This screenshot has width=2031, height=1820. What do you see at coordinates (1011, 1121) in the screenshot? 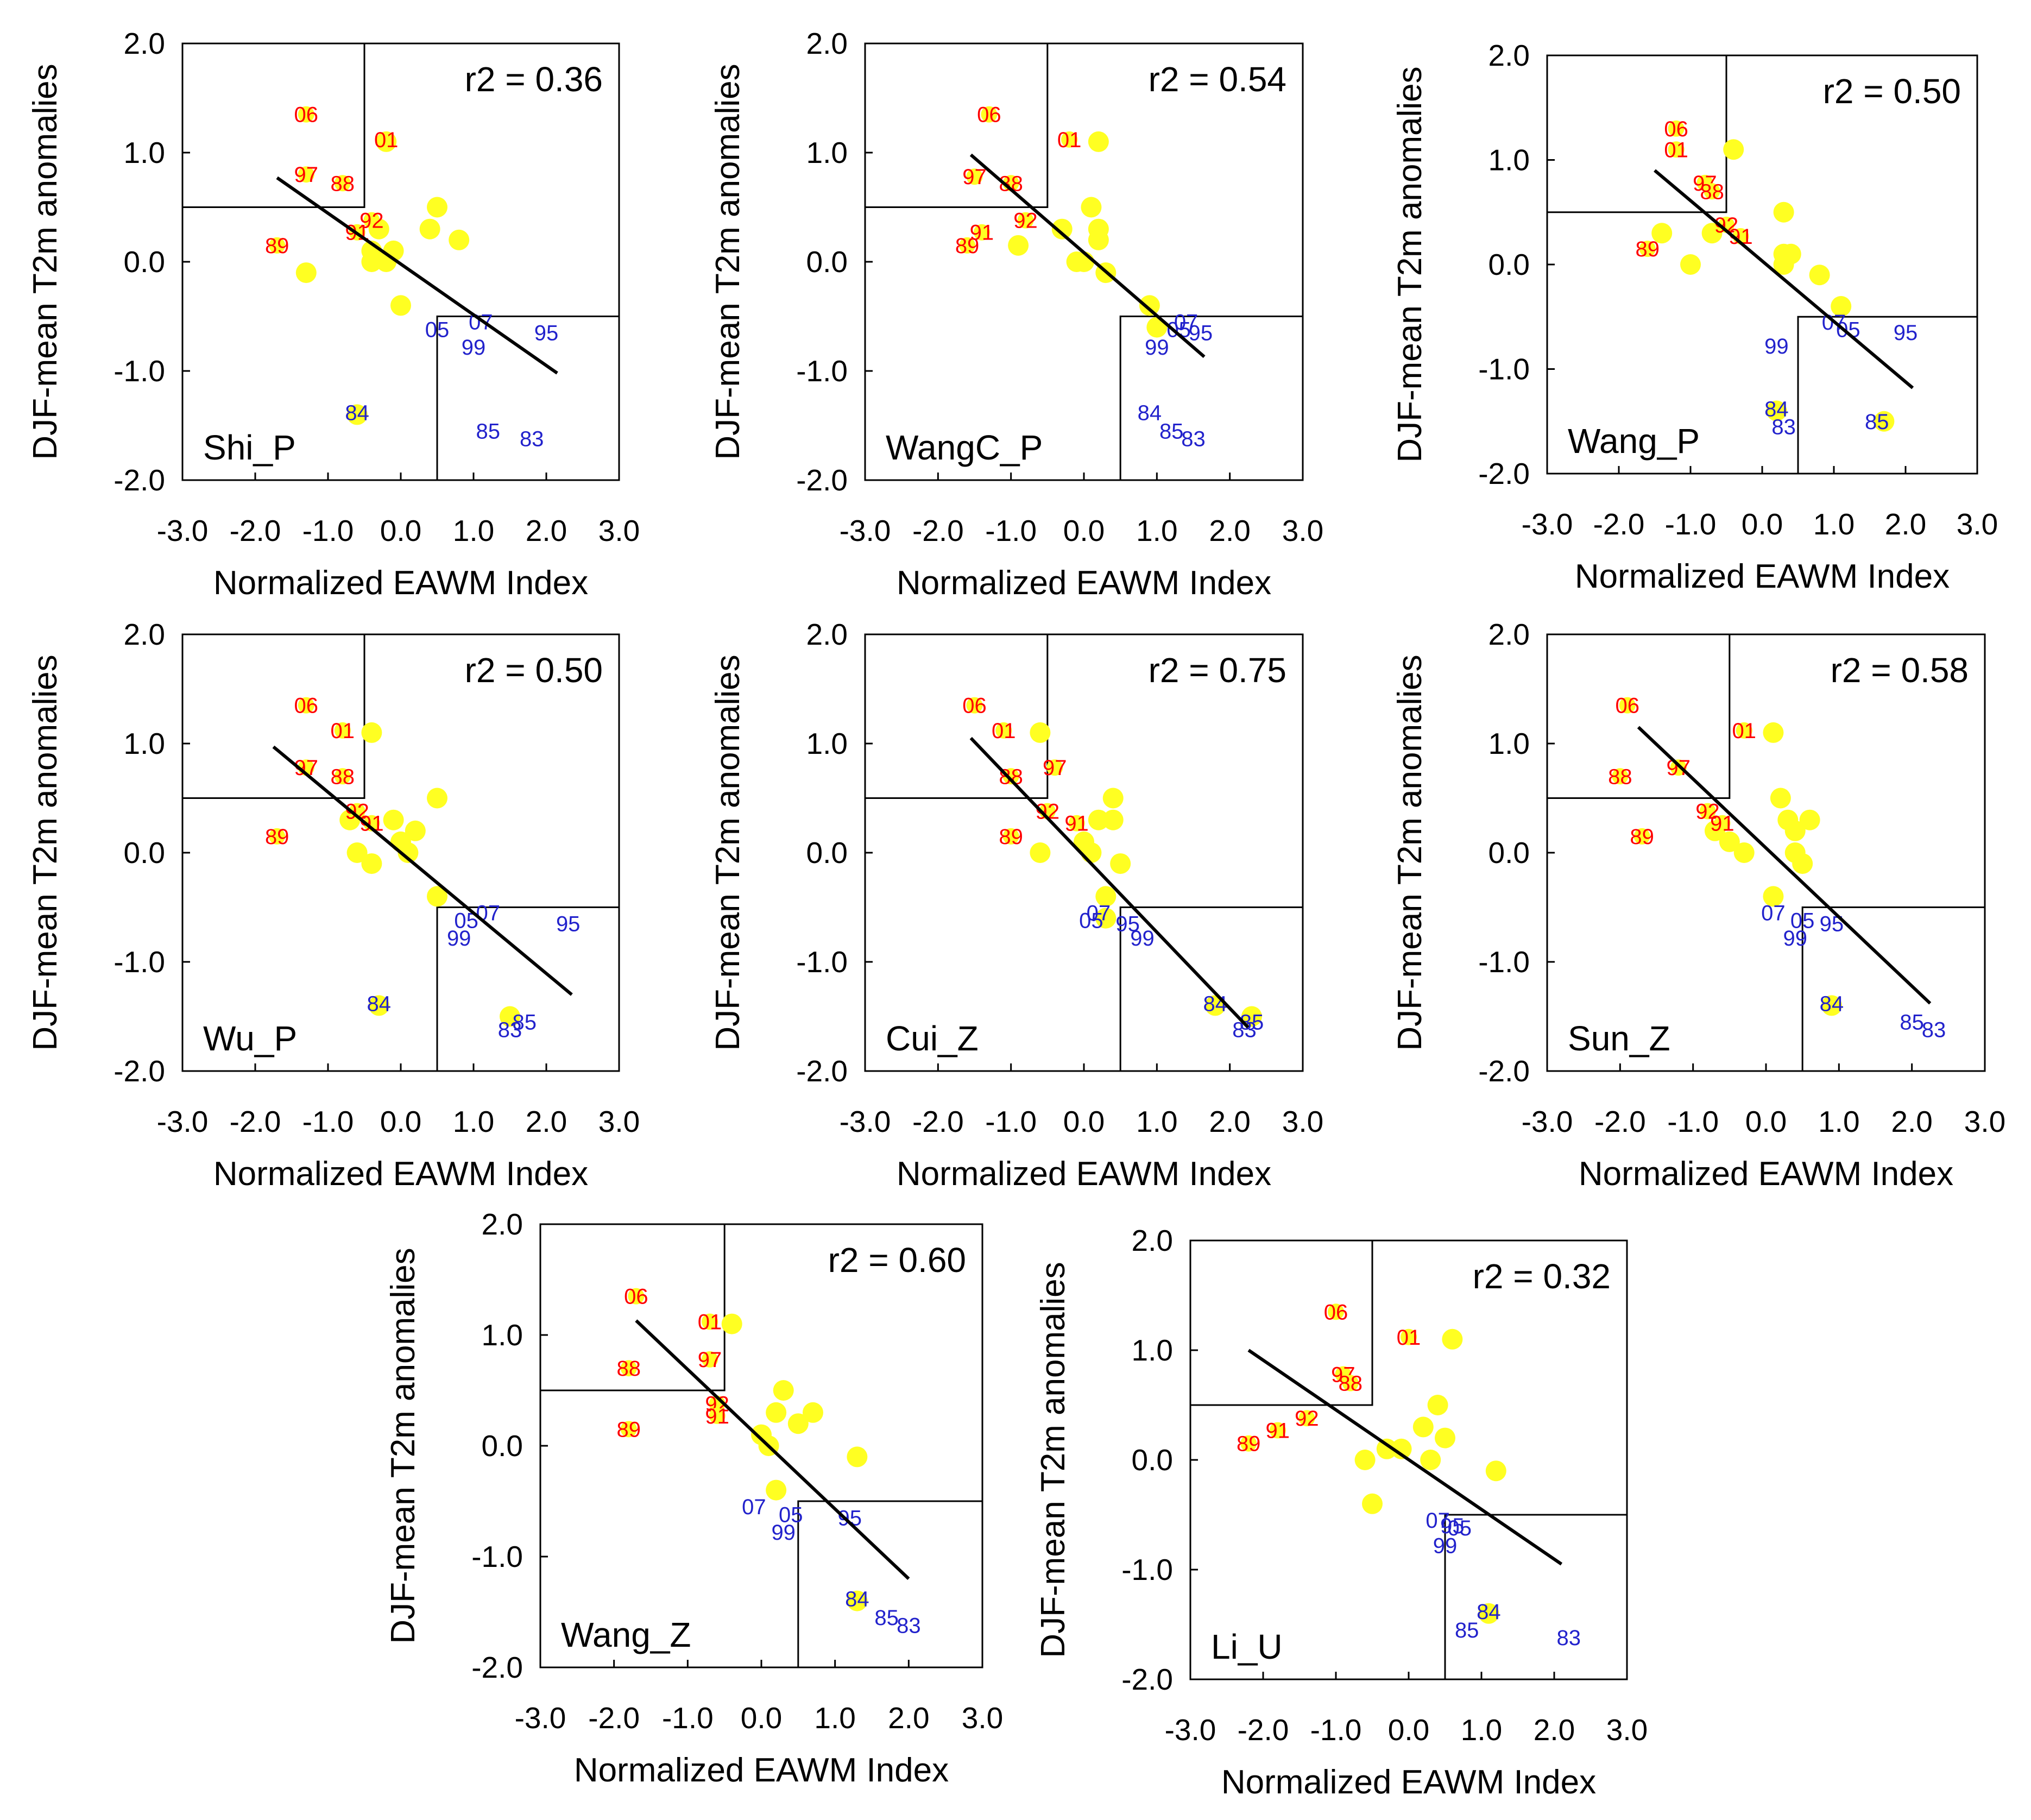
I see `x-tick-label: -1.0` at bounding box center [1011, 1121].